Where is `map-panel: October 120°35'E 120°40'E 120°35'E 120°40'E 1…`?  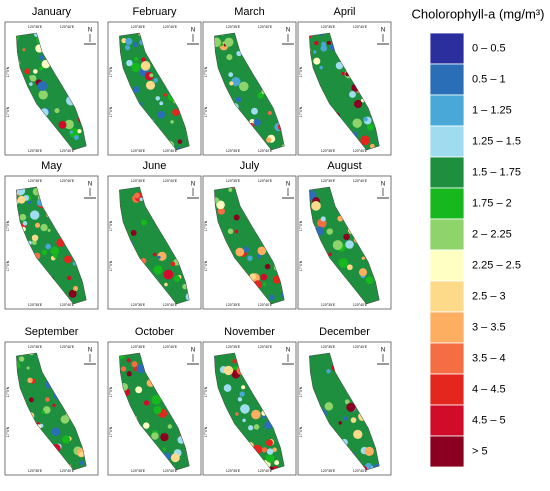 map-panel: October 120°35'E 120°40'E 120°35'E 120°40'E 1… is located at coordinates (154, 401).